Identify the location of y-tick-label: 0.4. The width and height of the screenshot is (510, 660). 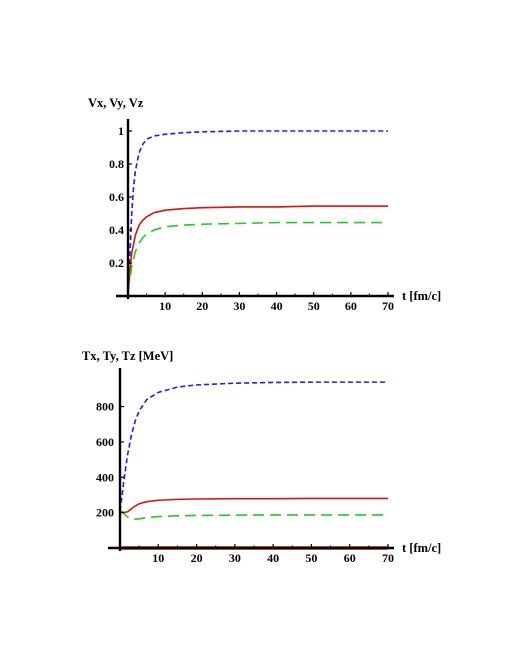
(116, 230).